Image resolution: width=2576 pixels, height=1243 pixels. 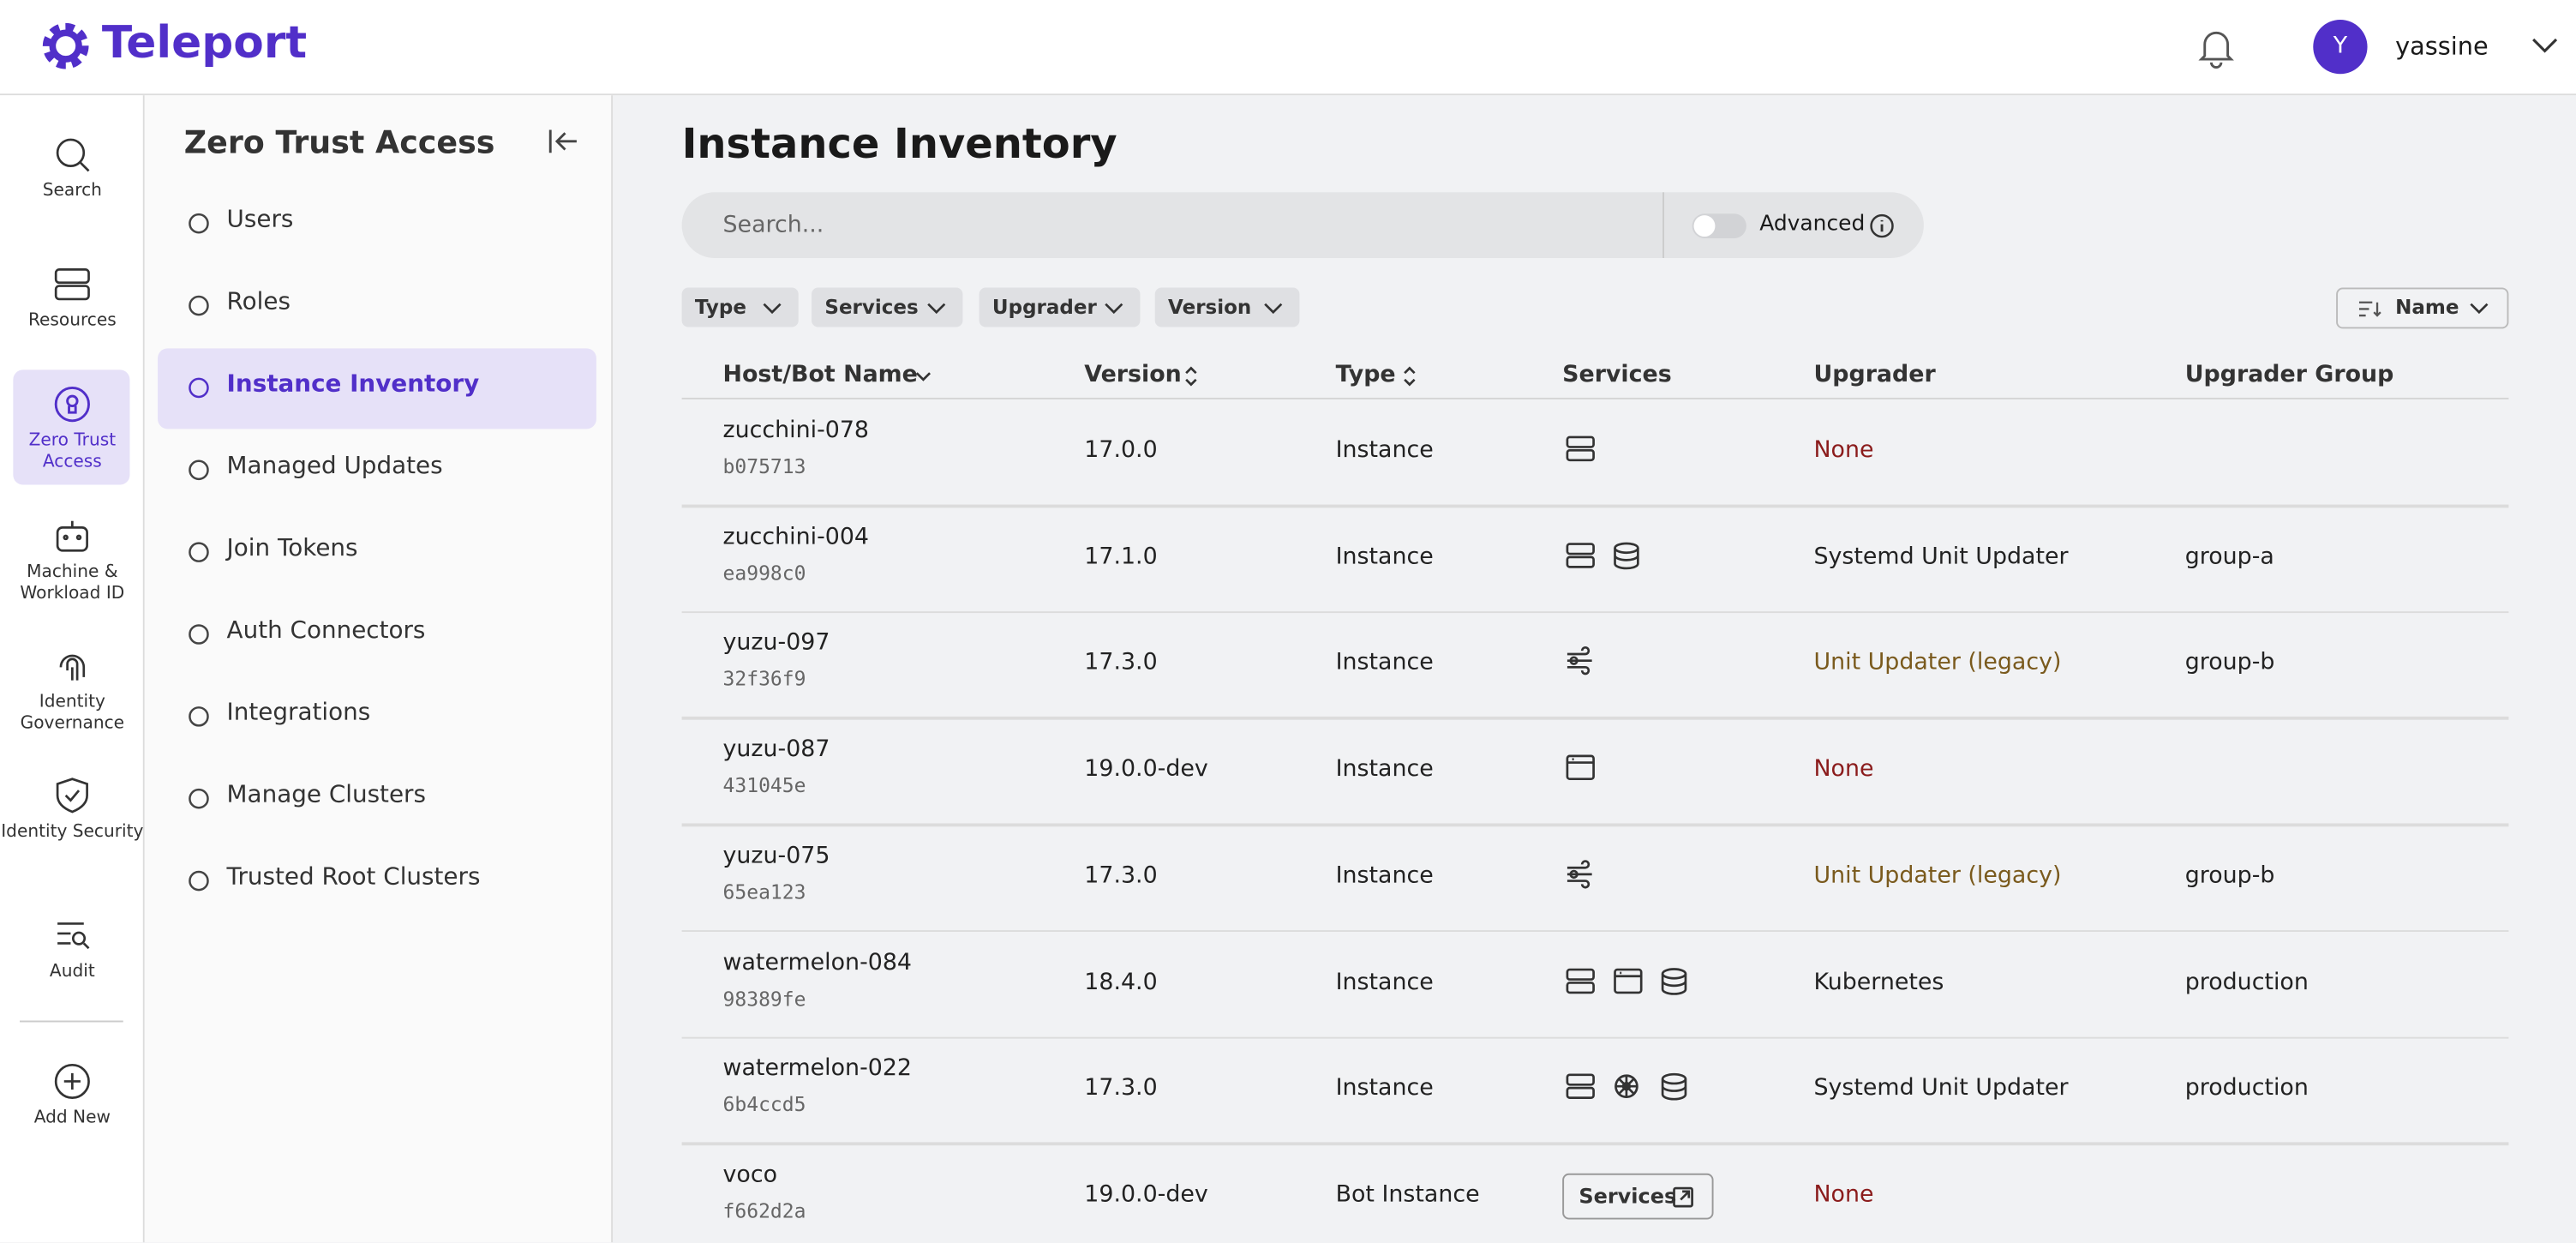 I want to click on upgrader-group: production, so click(x=2246, y=982).